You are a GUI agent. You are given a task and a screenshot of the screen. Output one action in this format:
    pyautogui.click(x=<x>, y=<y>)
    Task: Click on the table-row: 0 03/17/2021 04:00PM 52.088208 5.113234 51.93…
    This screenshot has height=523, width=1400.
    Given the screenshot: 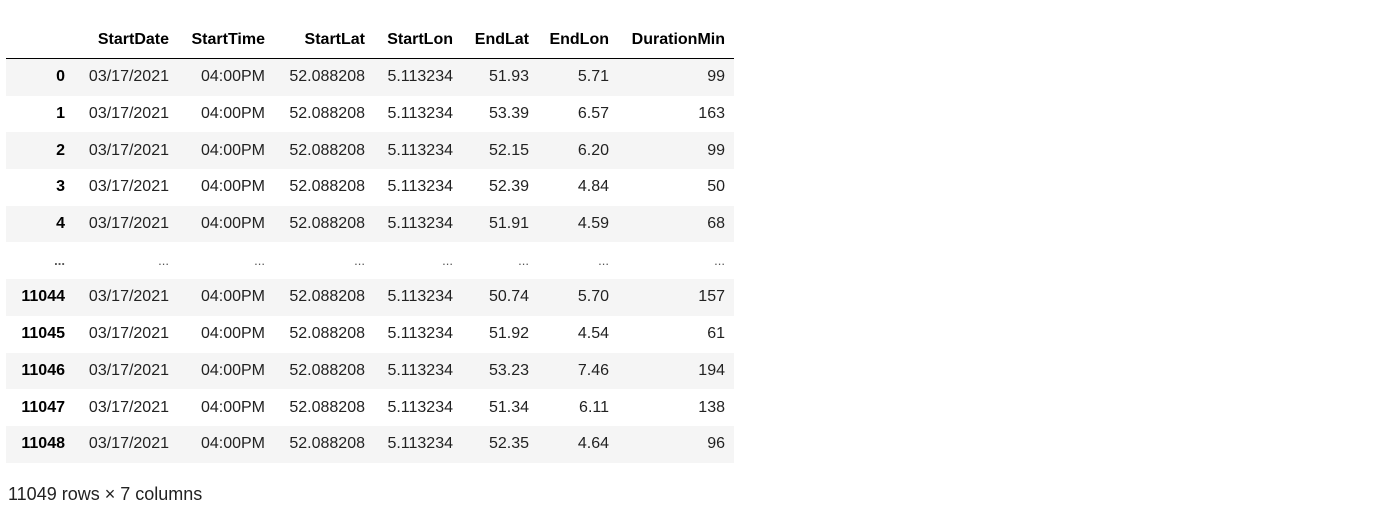 What is the action you would take?
    pyautogui.click(x=370, y=77)
    